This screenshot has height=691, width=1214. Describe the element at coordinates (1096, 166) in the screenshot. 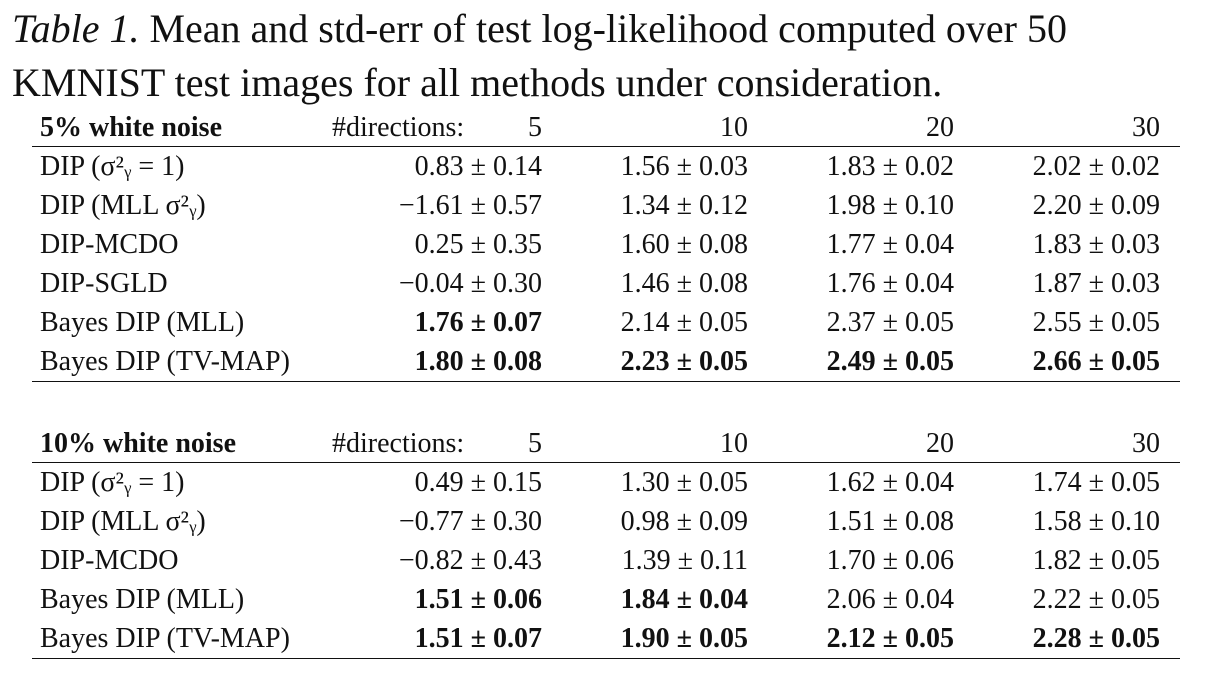

I see `loglik-value: 2.02 ± 0.02` at that location.